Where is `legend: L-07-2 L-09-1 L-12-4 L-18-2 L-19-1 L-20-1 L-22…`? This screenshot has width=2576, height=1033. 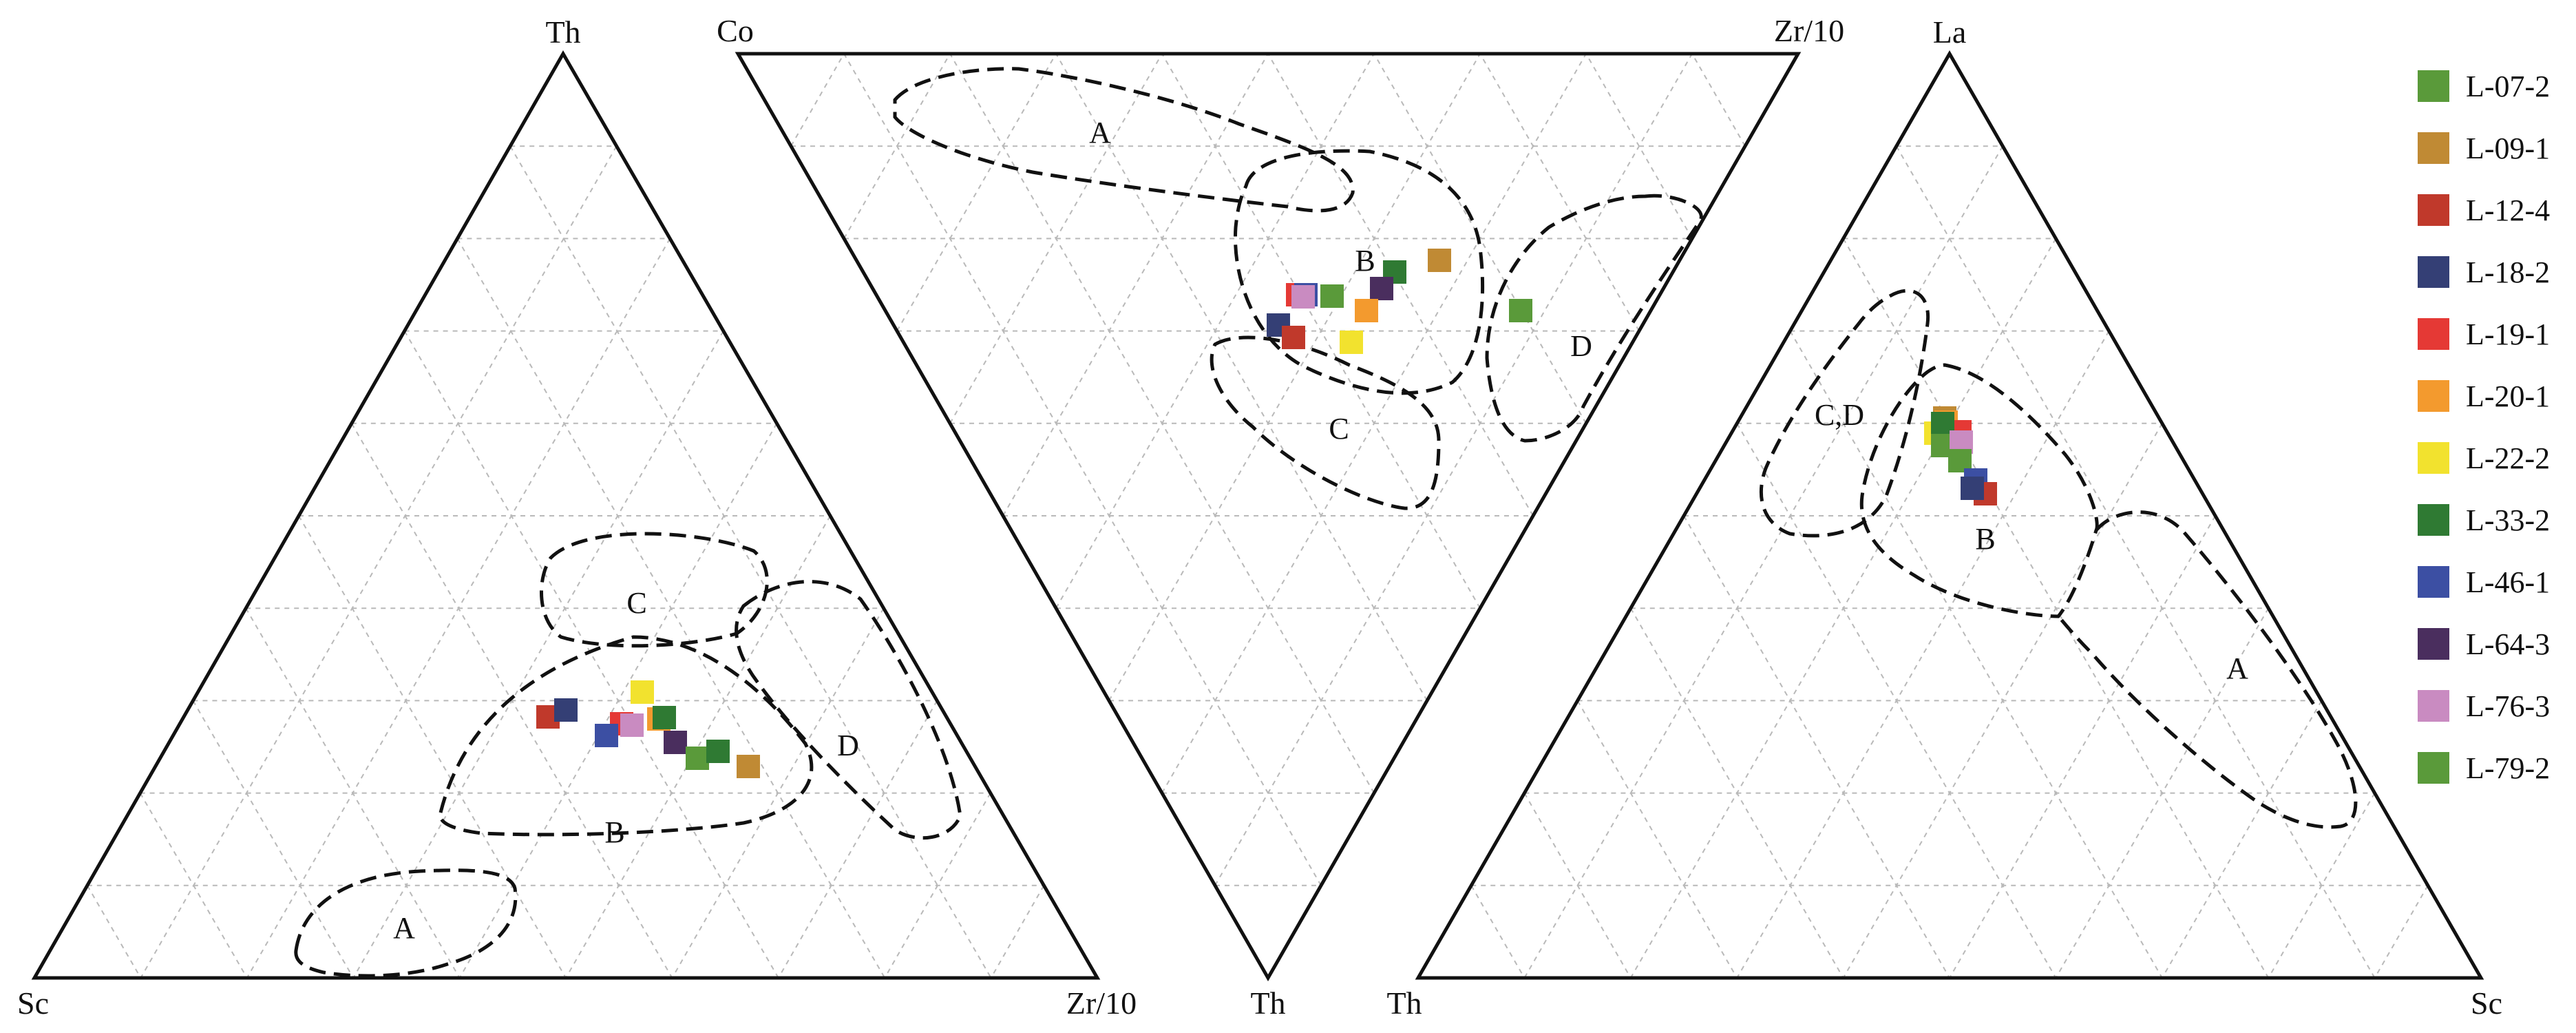 legend: L-07-2 L-09-1 L-12-4 L-18-2 L-19-1 L-20-1 L-22… is located at coordinates (2484, 427).